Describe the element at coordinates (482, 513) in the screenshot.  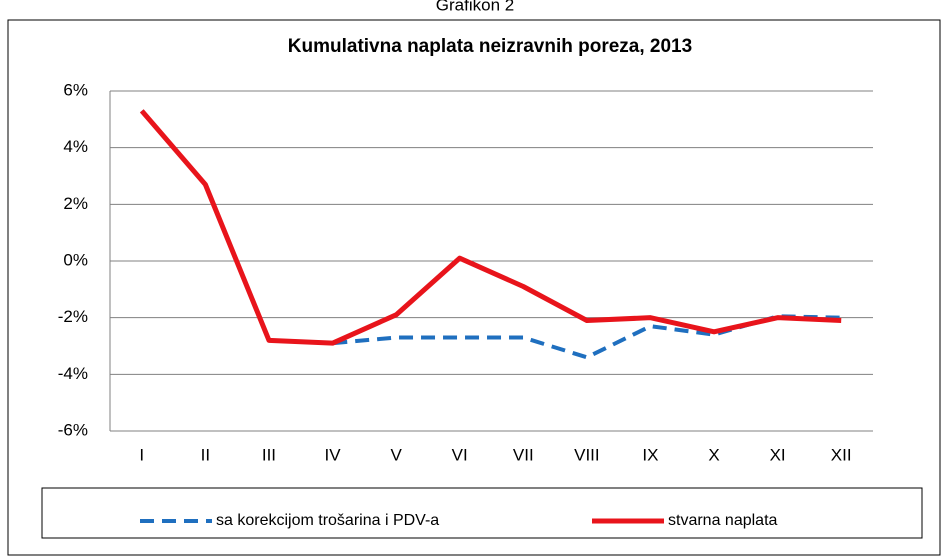
I see `legend-box` at that location.